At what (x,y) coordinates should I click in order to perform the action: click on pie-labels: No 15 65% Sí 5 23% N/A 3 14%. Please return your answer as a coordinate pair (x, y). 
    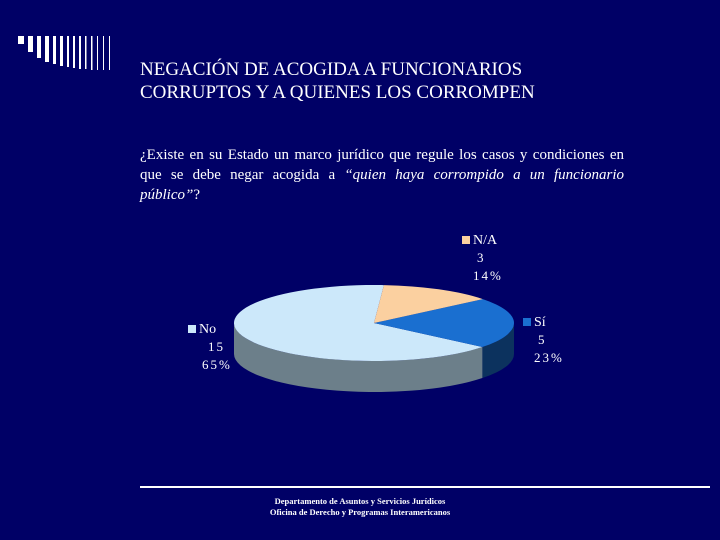
    Looking at the image, I should click on (376, 302).